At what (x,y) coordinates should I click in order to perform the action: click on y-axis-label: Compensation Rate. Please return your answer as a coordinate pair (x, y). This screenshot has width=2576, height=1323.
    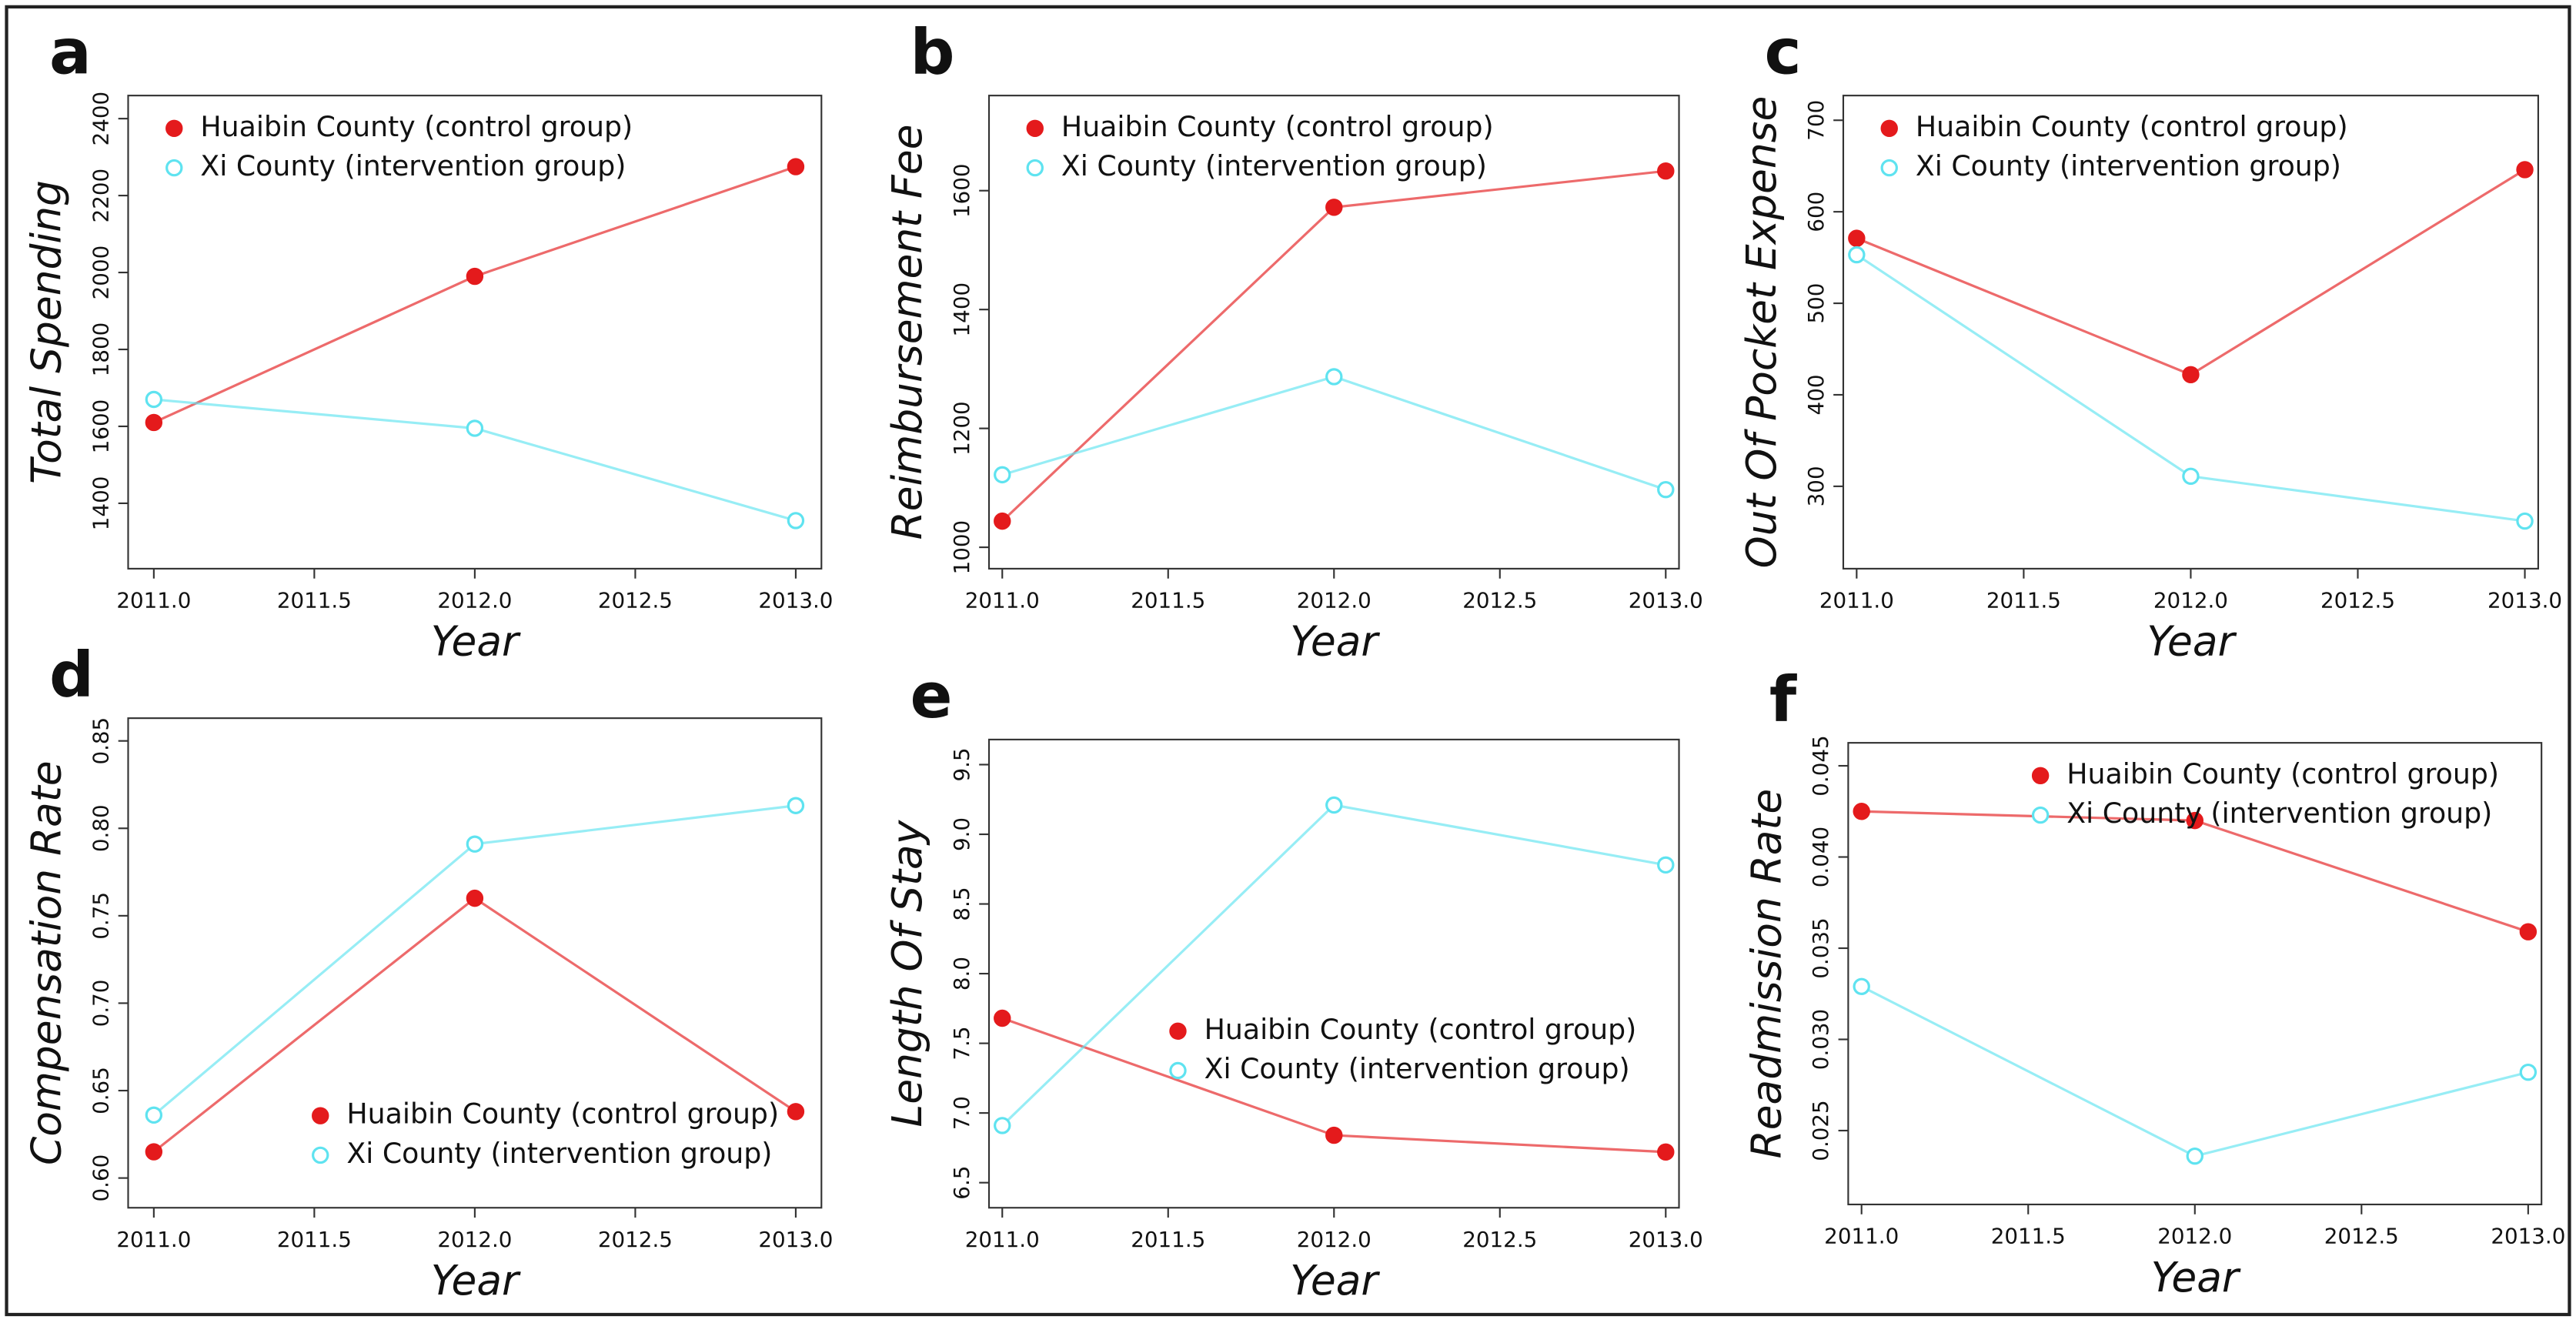
    Looking at the image, I should click on (46, 963).